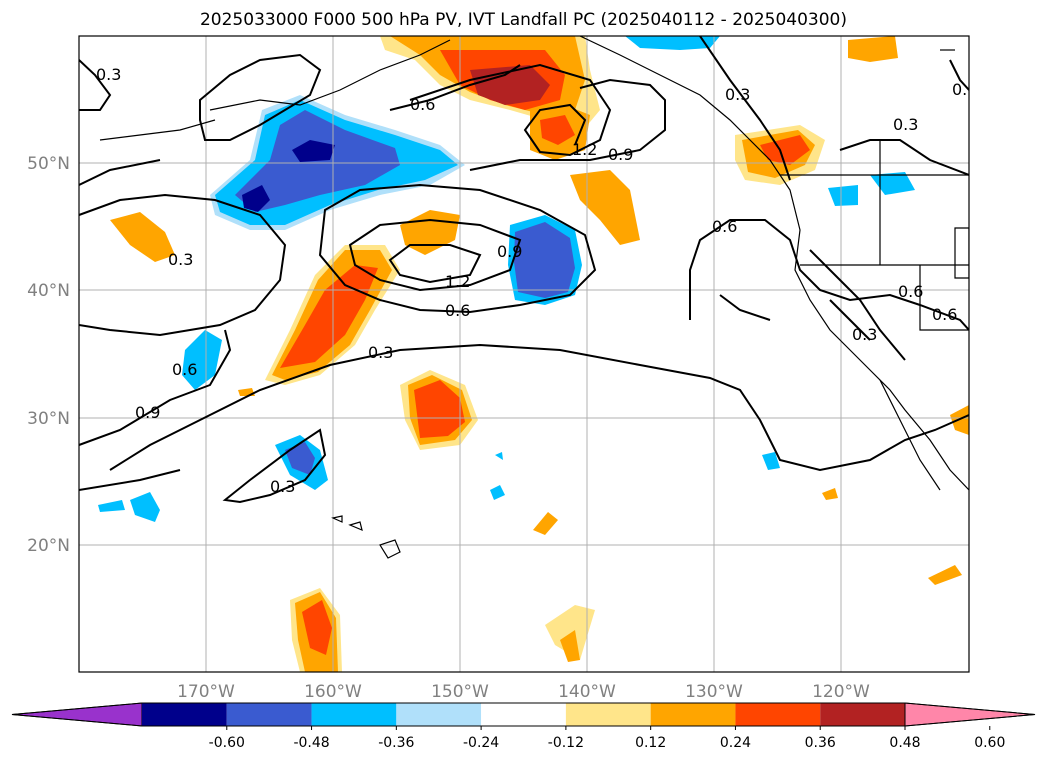 The image size is (1047, 765). Describe the element at coordinates (841, 692) in the screenshot. I see `lon-label: 120°W` at that location.